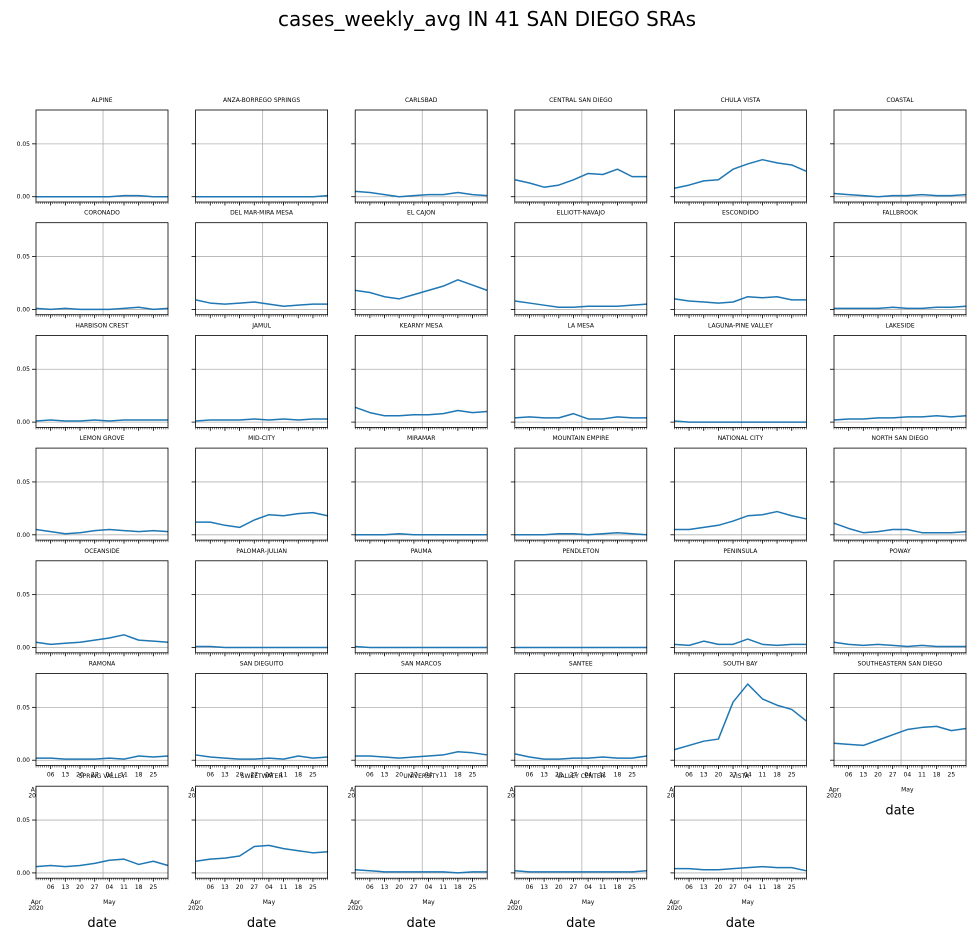  Describe the element at coordinates (261, 647) in the screenshot. I see `series-line-palomar-julian` at that location.